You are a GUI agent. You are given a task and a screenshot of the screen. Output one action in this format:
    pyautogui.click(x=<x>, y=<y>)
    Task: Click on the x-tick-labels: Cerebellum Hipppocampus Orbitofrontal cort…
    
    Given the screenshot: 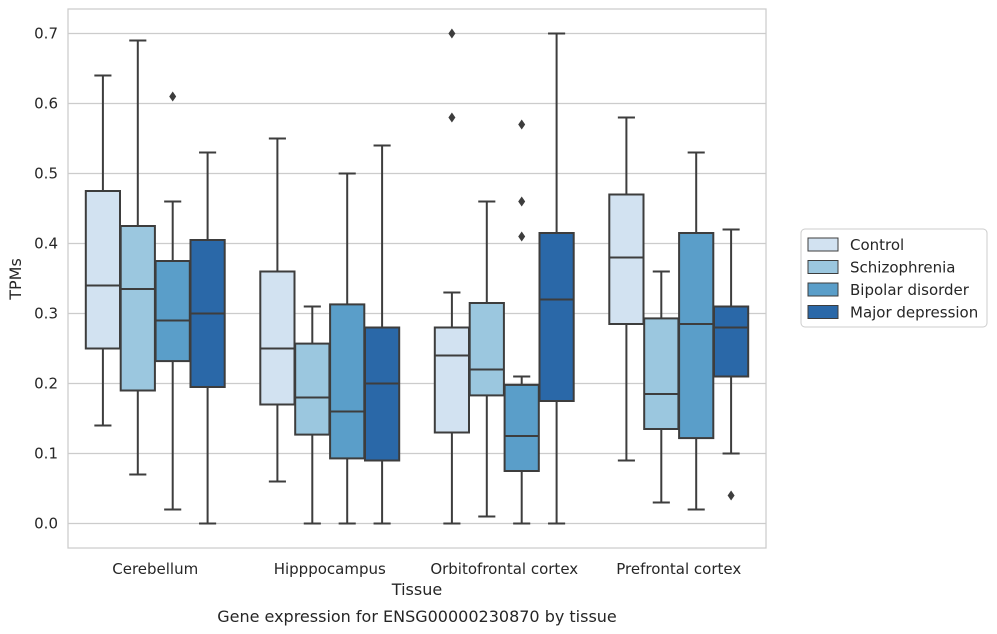 What is the action you would take?
    pyautogui.click(x=426, y=569)
    